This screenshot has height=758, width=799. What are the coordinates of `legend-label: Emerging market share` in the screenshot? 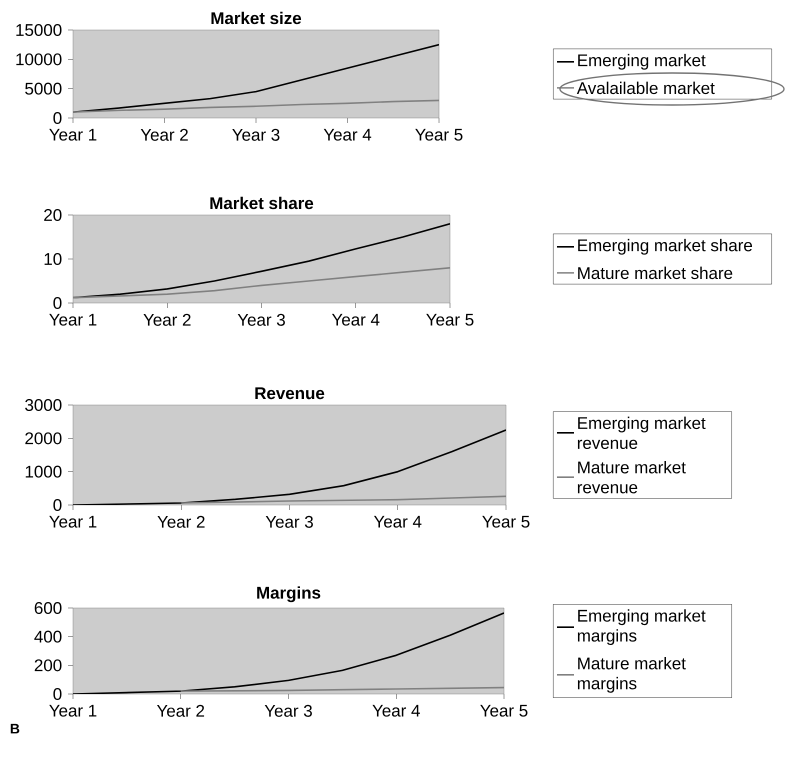 It's located at (665, 246).